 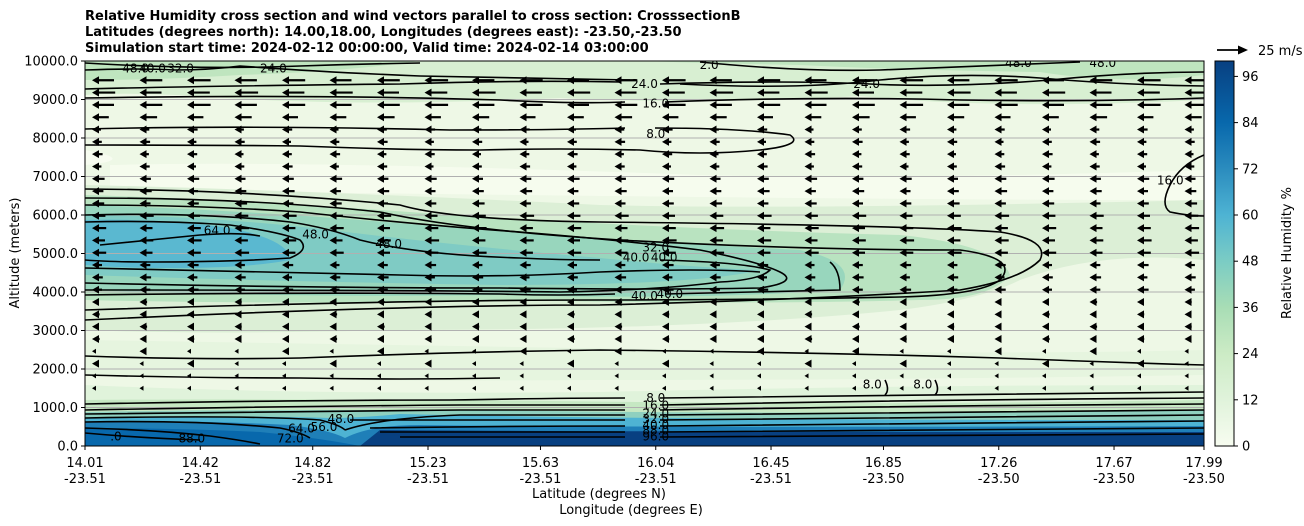 I want to click on x-tick-label-lat: 15.63, so click(x=540, y=463).